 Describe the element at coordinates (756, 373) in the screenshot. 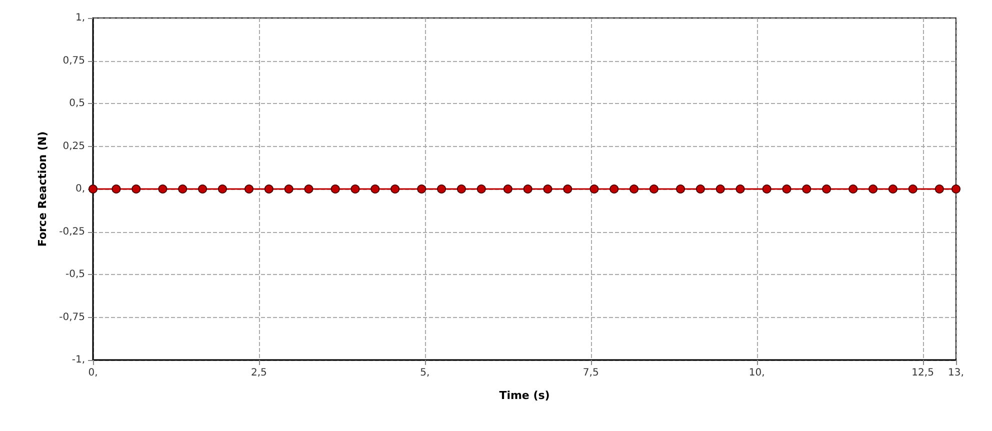

I see `x-tick-label: 10,` at that location.